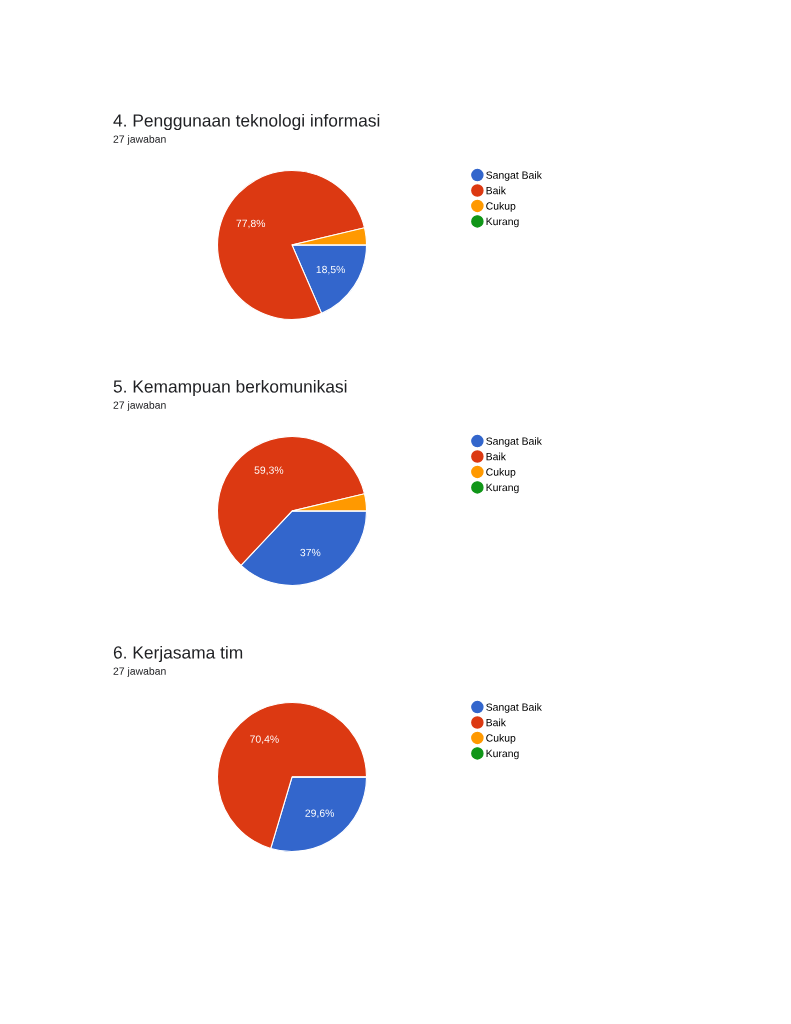 This screenshot has height=1024, width=791. I want to click on data-label: 77,8%, so click(251, 224).